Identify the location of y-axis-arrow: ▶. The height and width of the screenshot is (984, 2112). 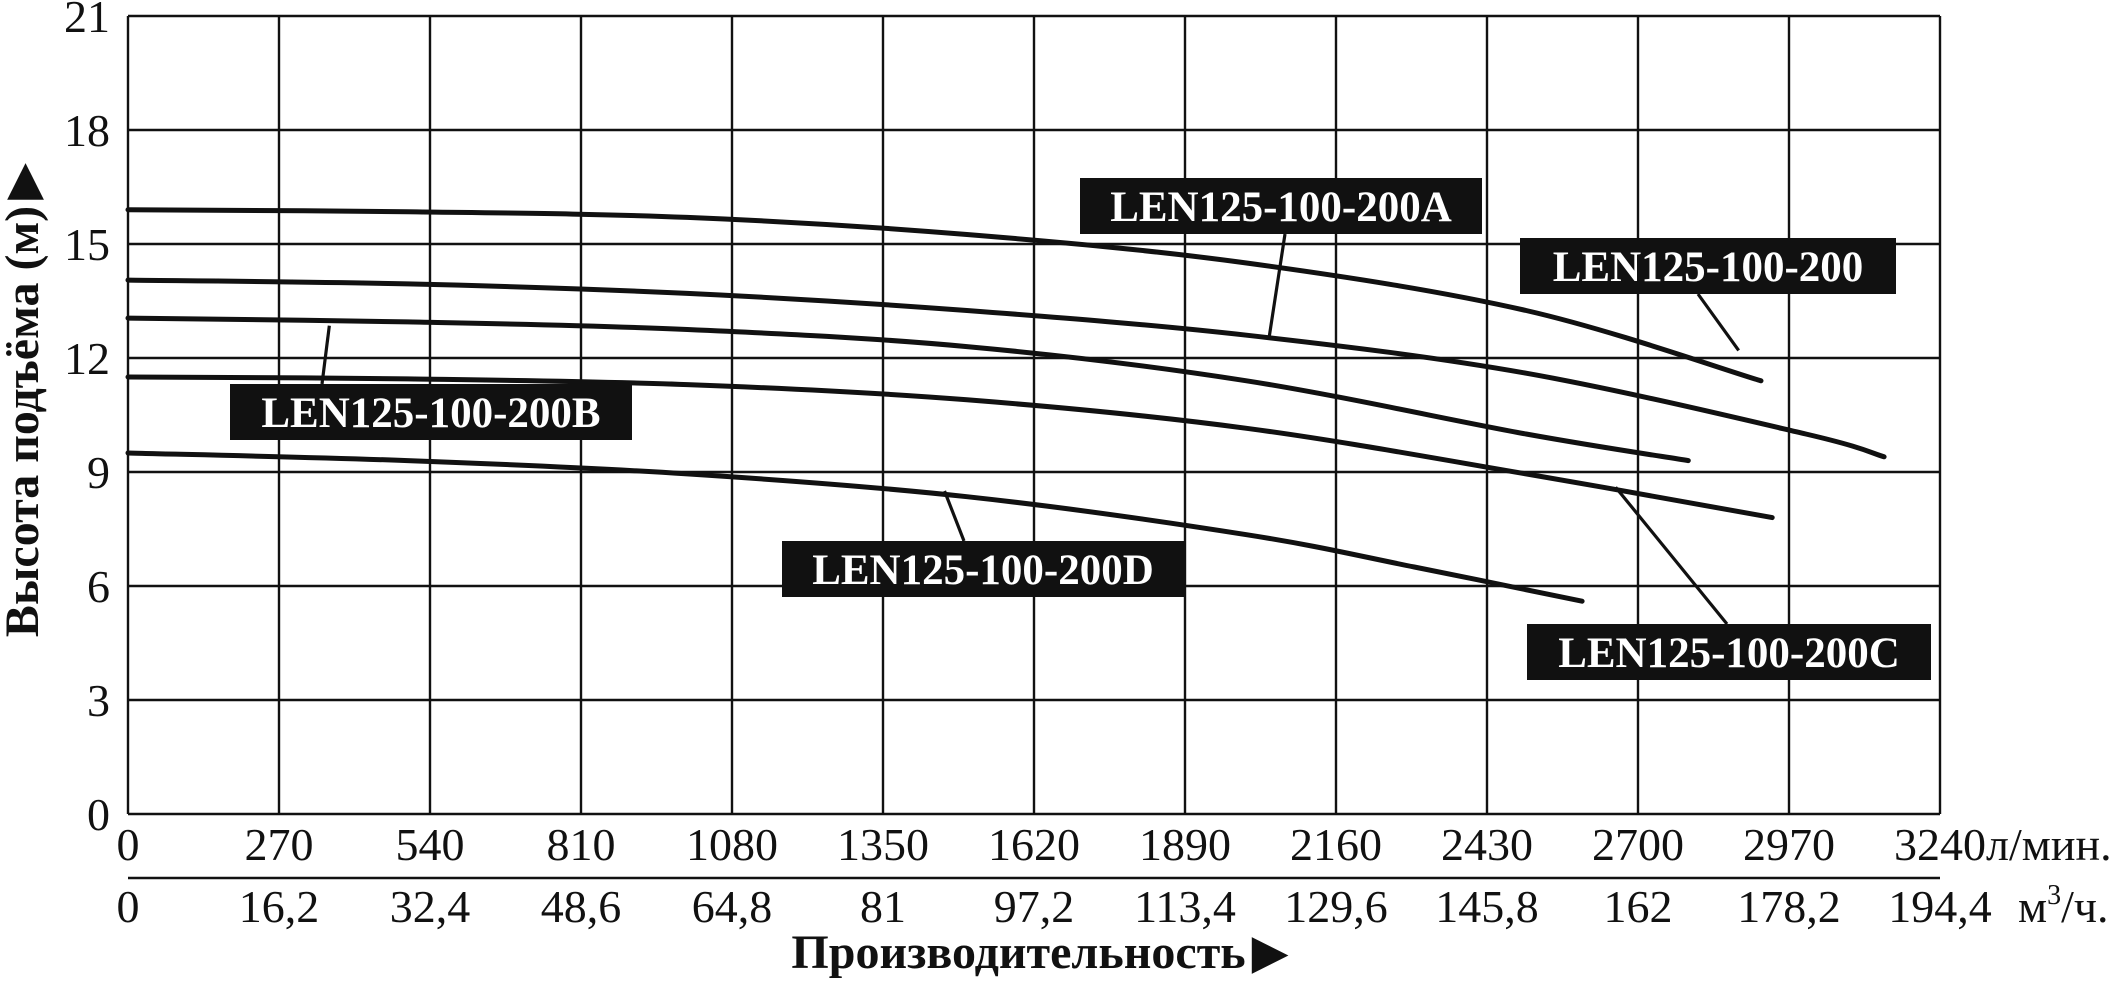
(24, 181).